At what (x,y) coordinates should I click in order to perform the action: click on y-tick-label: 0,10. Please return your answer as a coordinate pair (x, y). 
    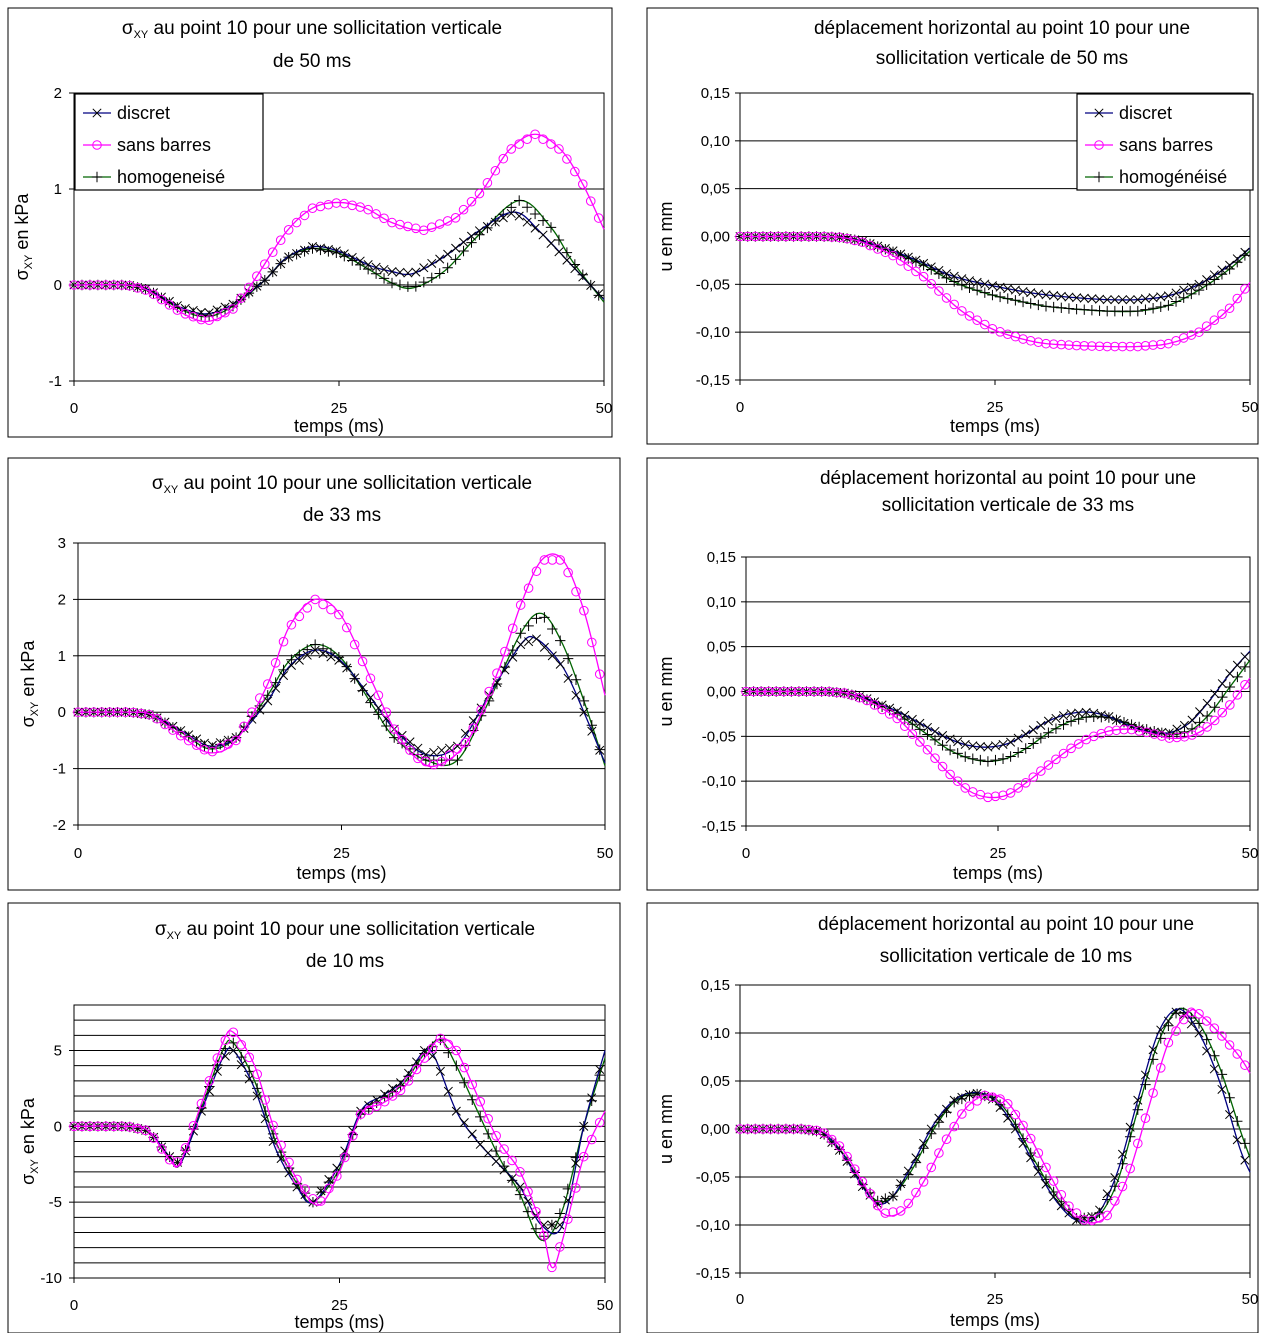
    Looking at the image, I should click on (715, 1033).